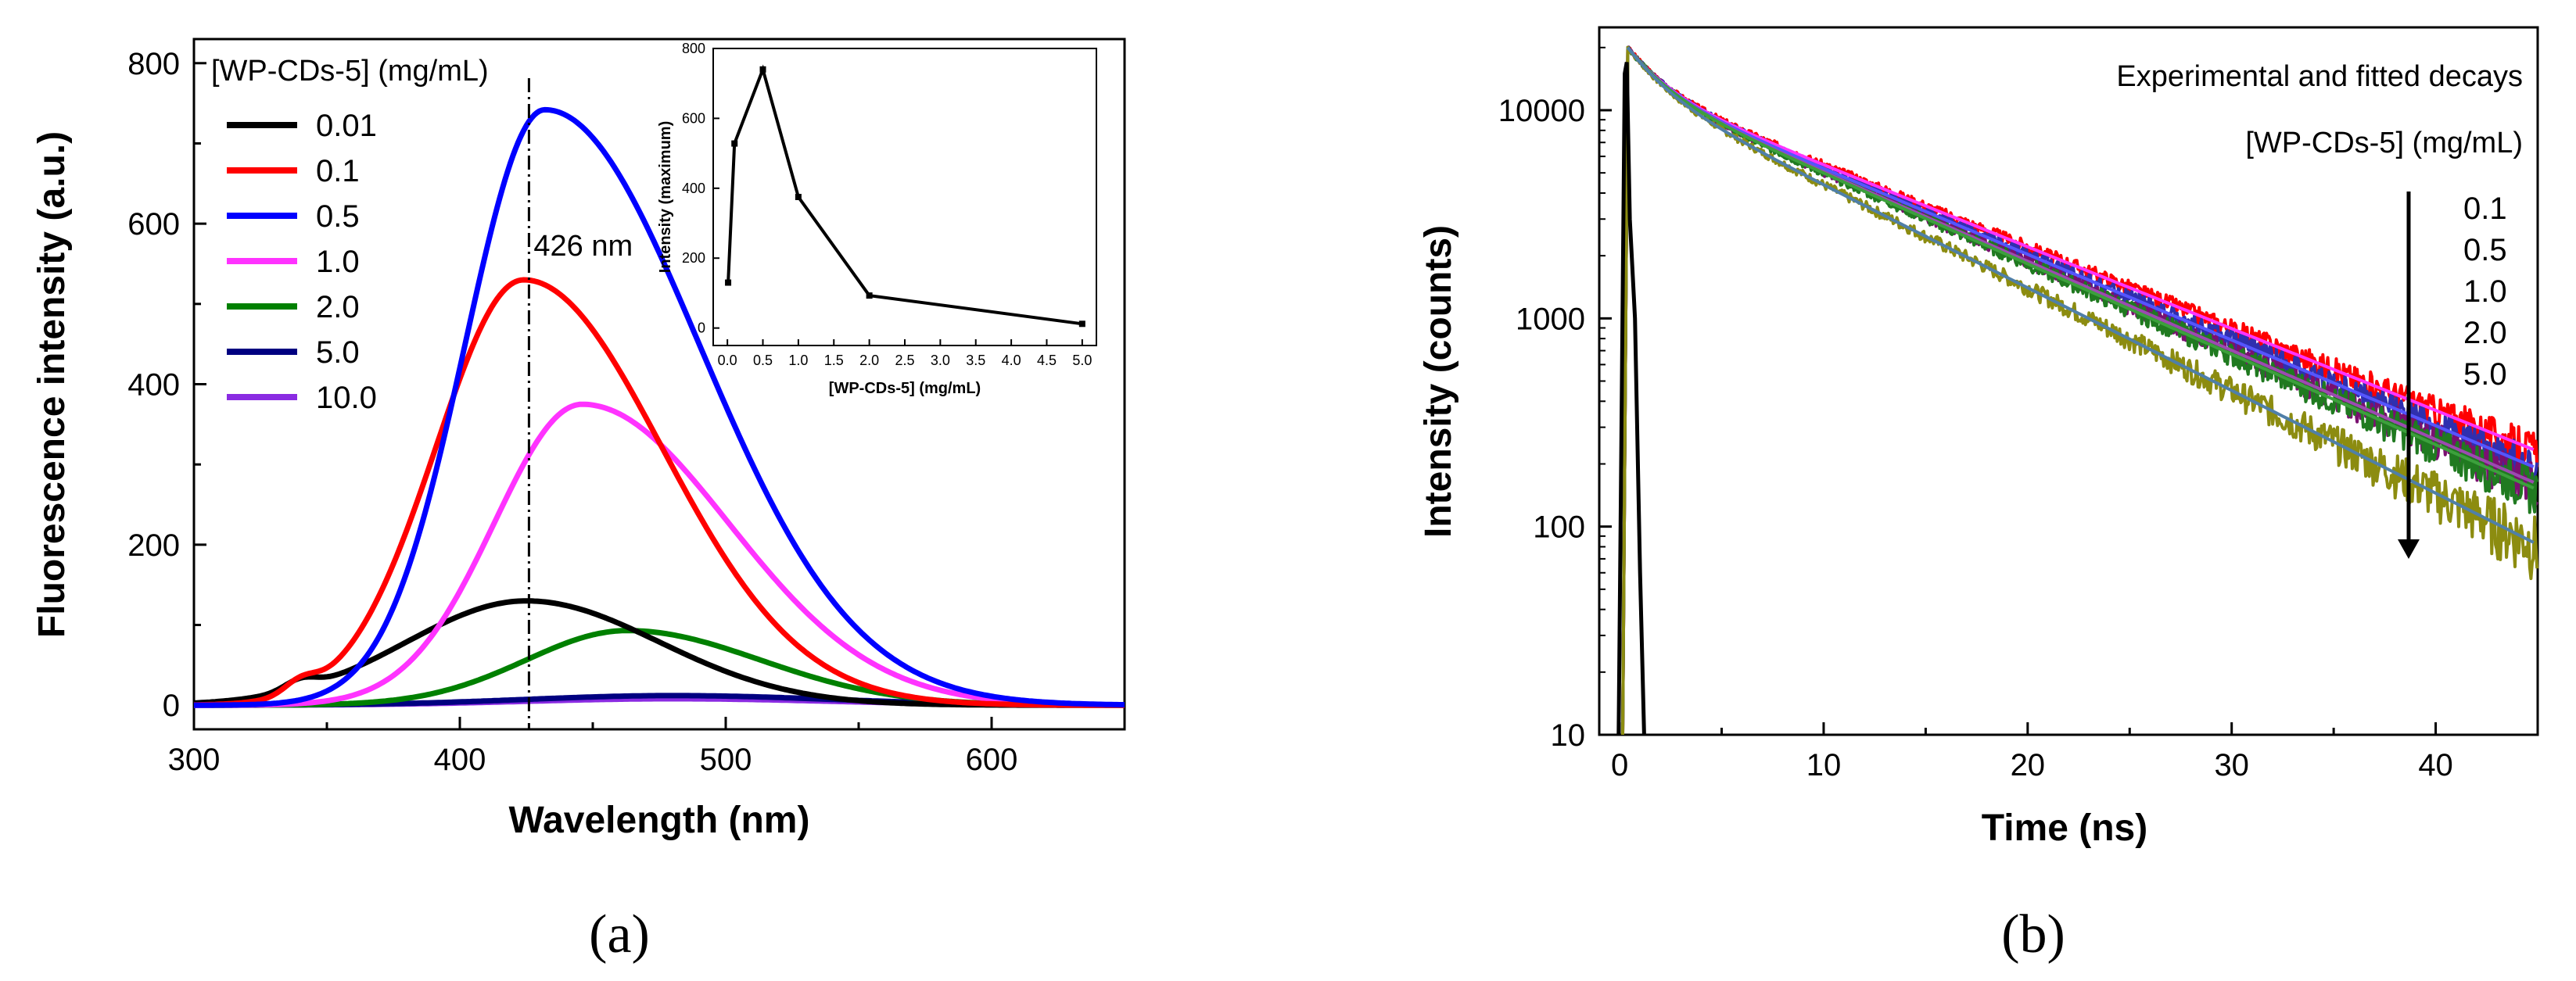 This screenshot has height=981, width=2576. I want to click on panel-b-legend: 0.1 0.5 1.0 2.0 5.0, so click(2485, 292).